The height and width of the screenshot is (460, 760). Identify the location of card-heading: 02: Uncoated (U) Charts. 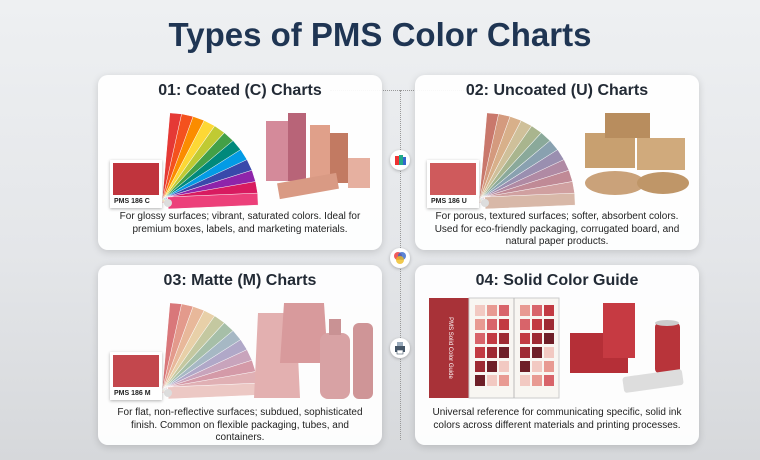
(557, 90).